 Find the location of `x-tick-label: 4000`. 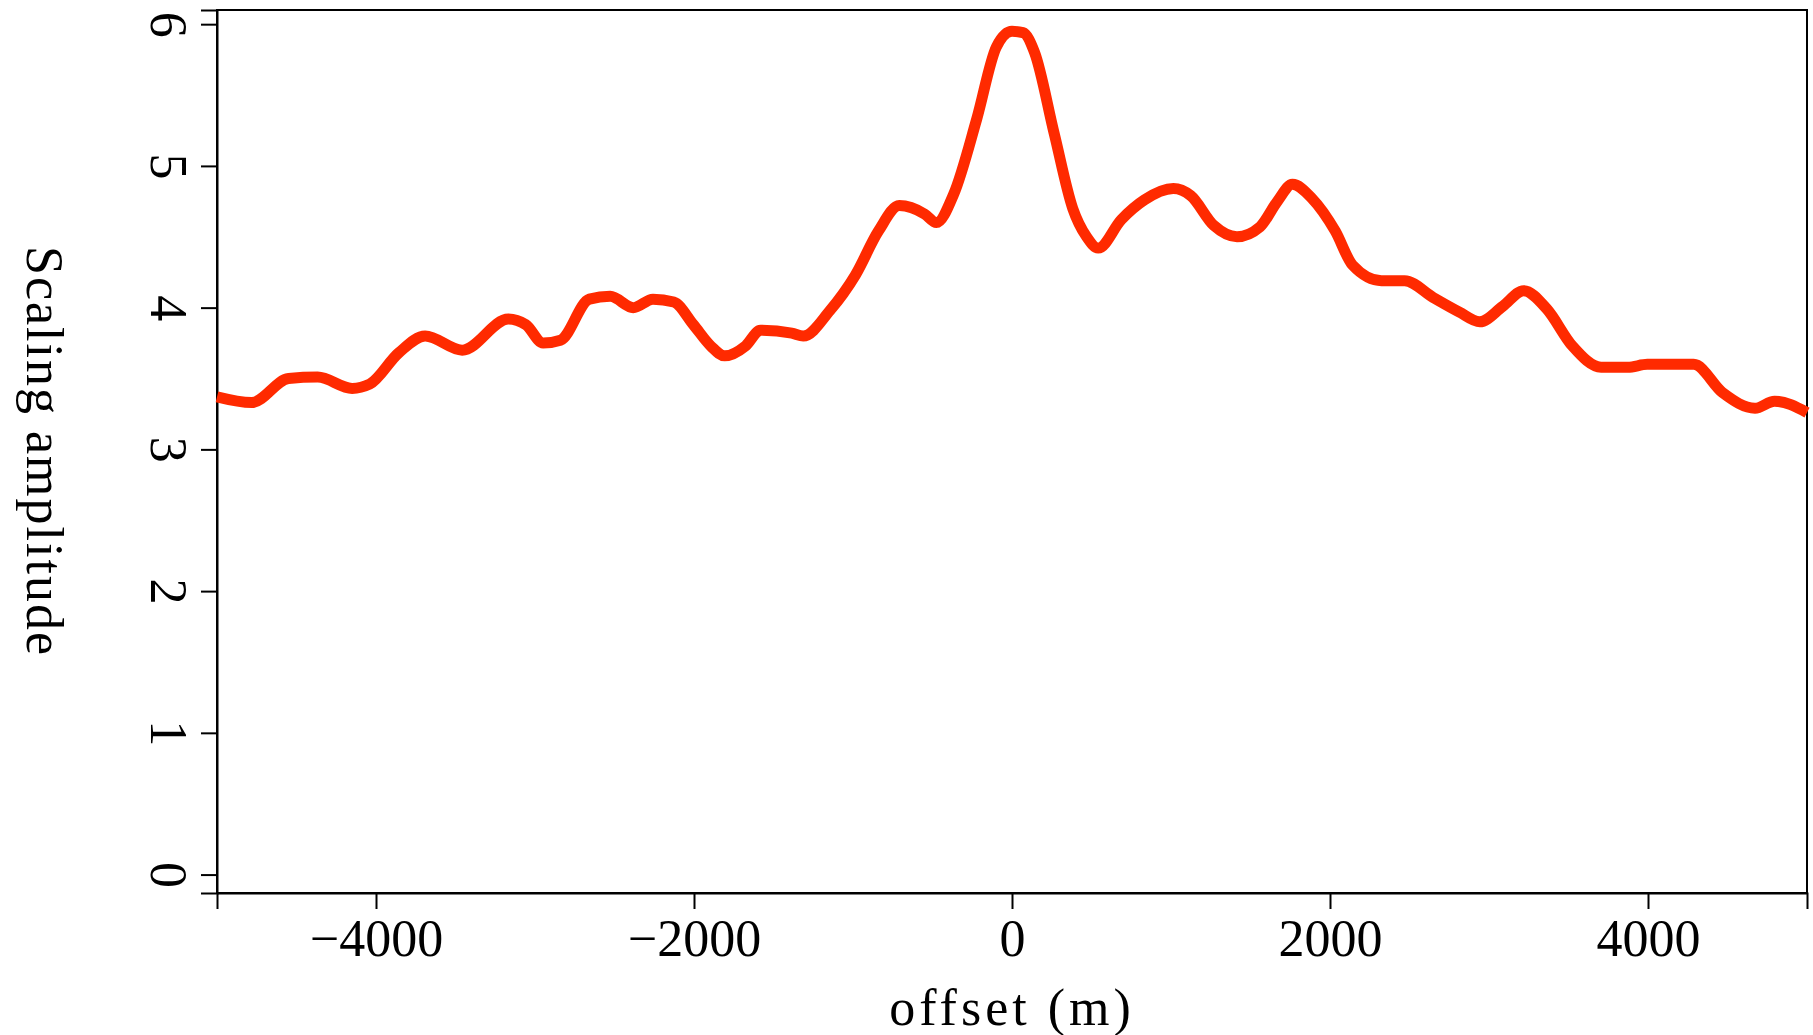

x-tick-label: 4000 is located at coordinates (1648, 938).